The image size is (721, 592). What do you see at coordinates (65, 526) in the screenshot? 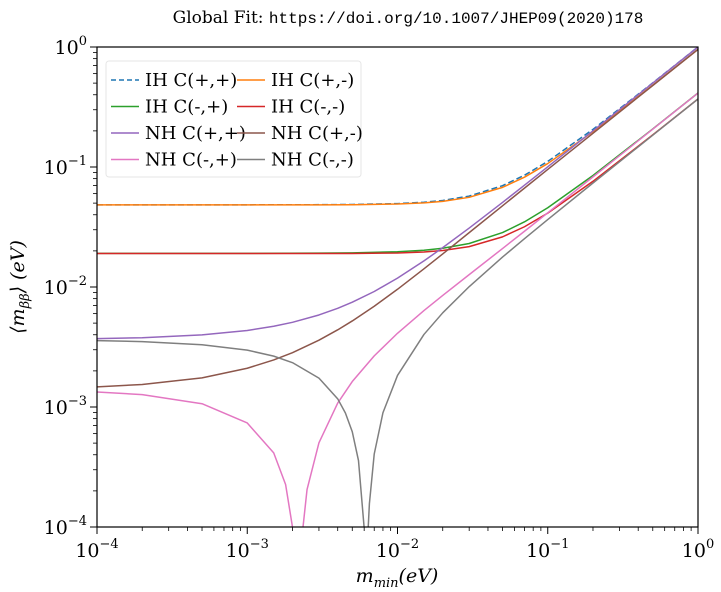
I see `y-tick-label: 10⁻⁴` at bounding box center [65, 526].